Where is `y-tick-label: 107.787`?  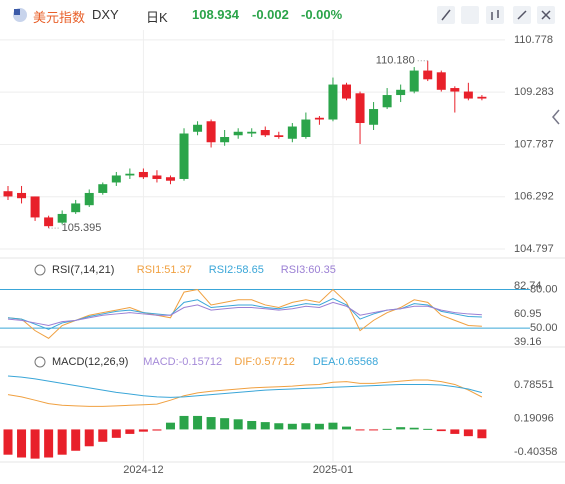
y-tick-label: 107.787 is located at coordinates (534, 144).